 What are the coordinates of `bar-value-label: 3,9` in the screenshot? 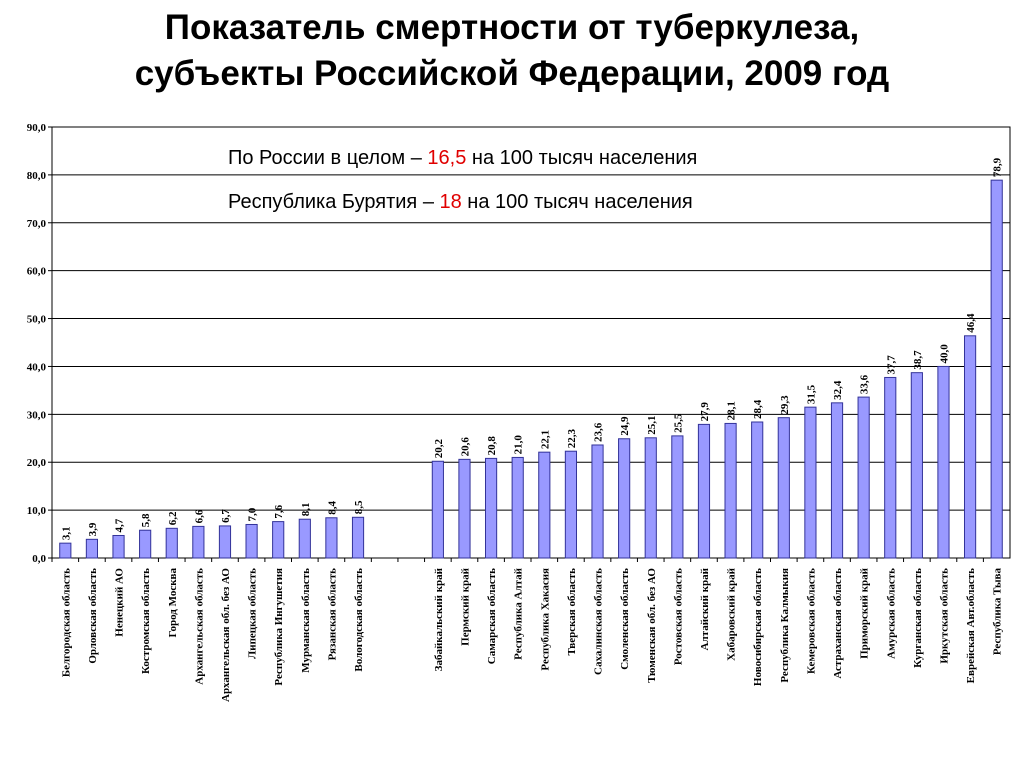 It's located at (93, 529).